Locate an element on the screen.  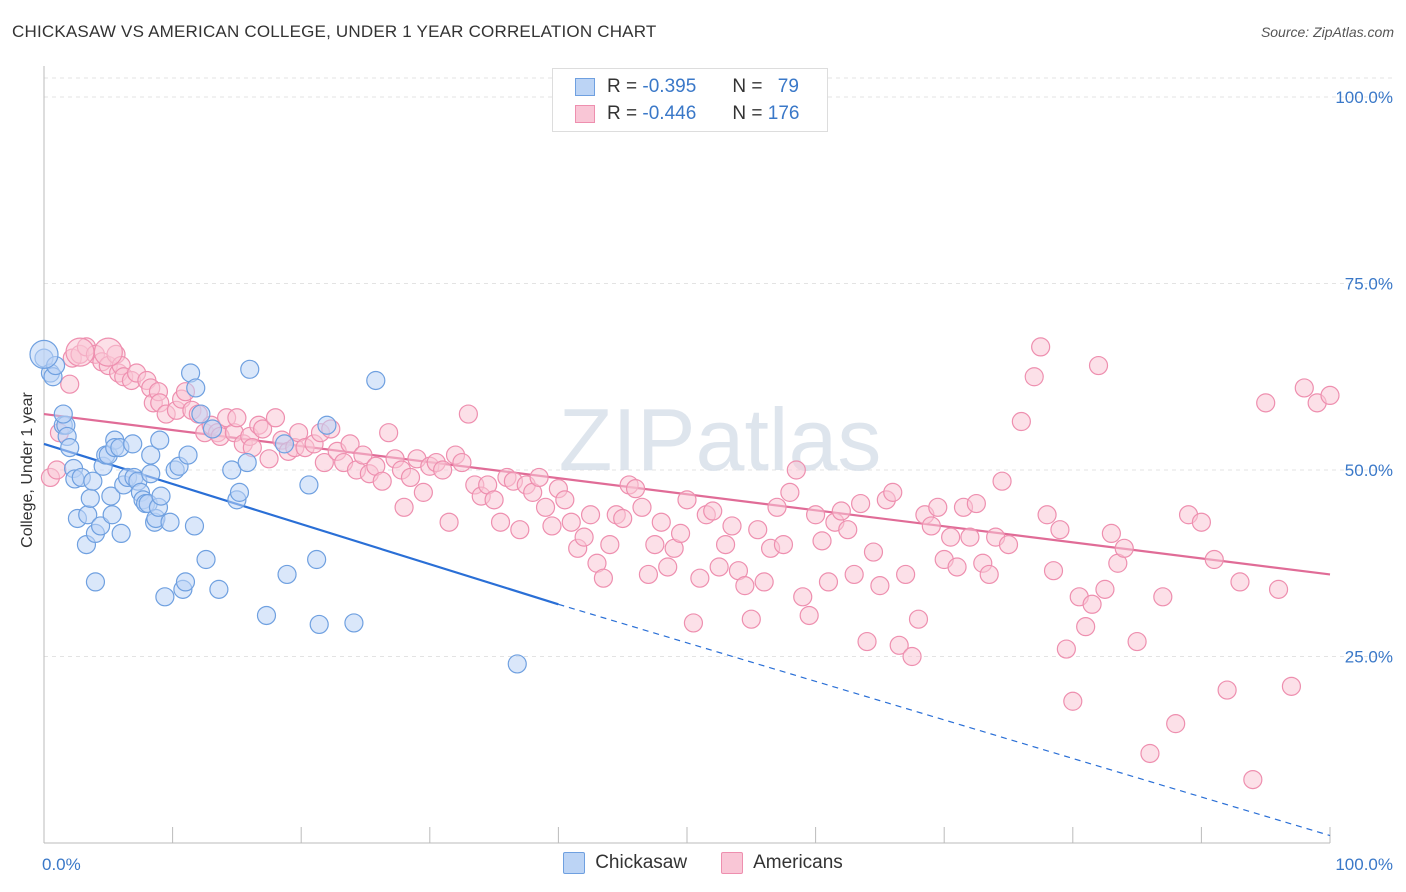
watermark: ZIPatlas is located at coordinates (720, 439).